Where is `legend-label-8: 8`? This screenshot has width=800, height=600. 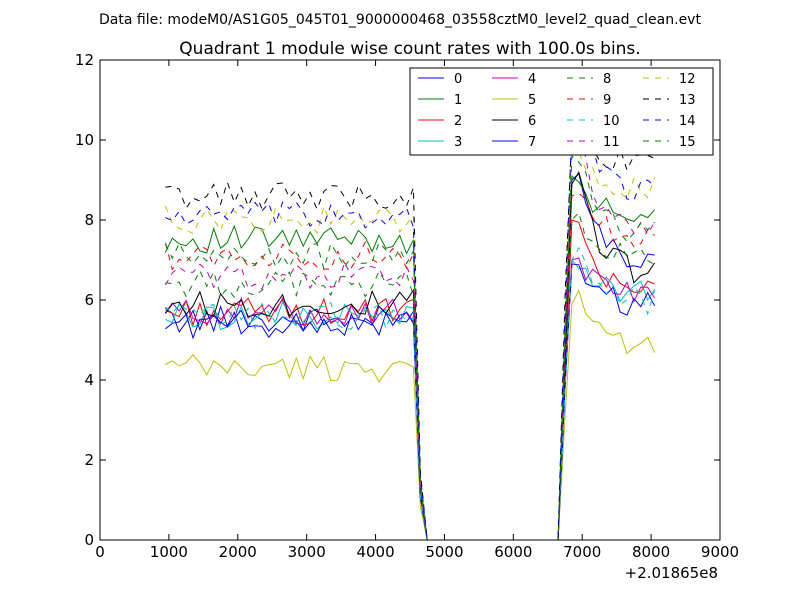
legend-label-8: 8 is located at coordinates (607, 79).